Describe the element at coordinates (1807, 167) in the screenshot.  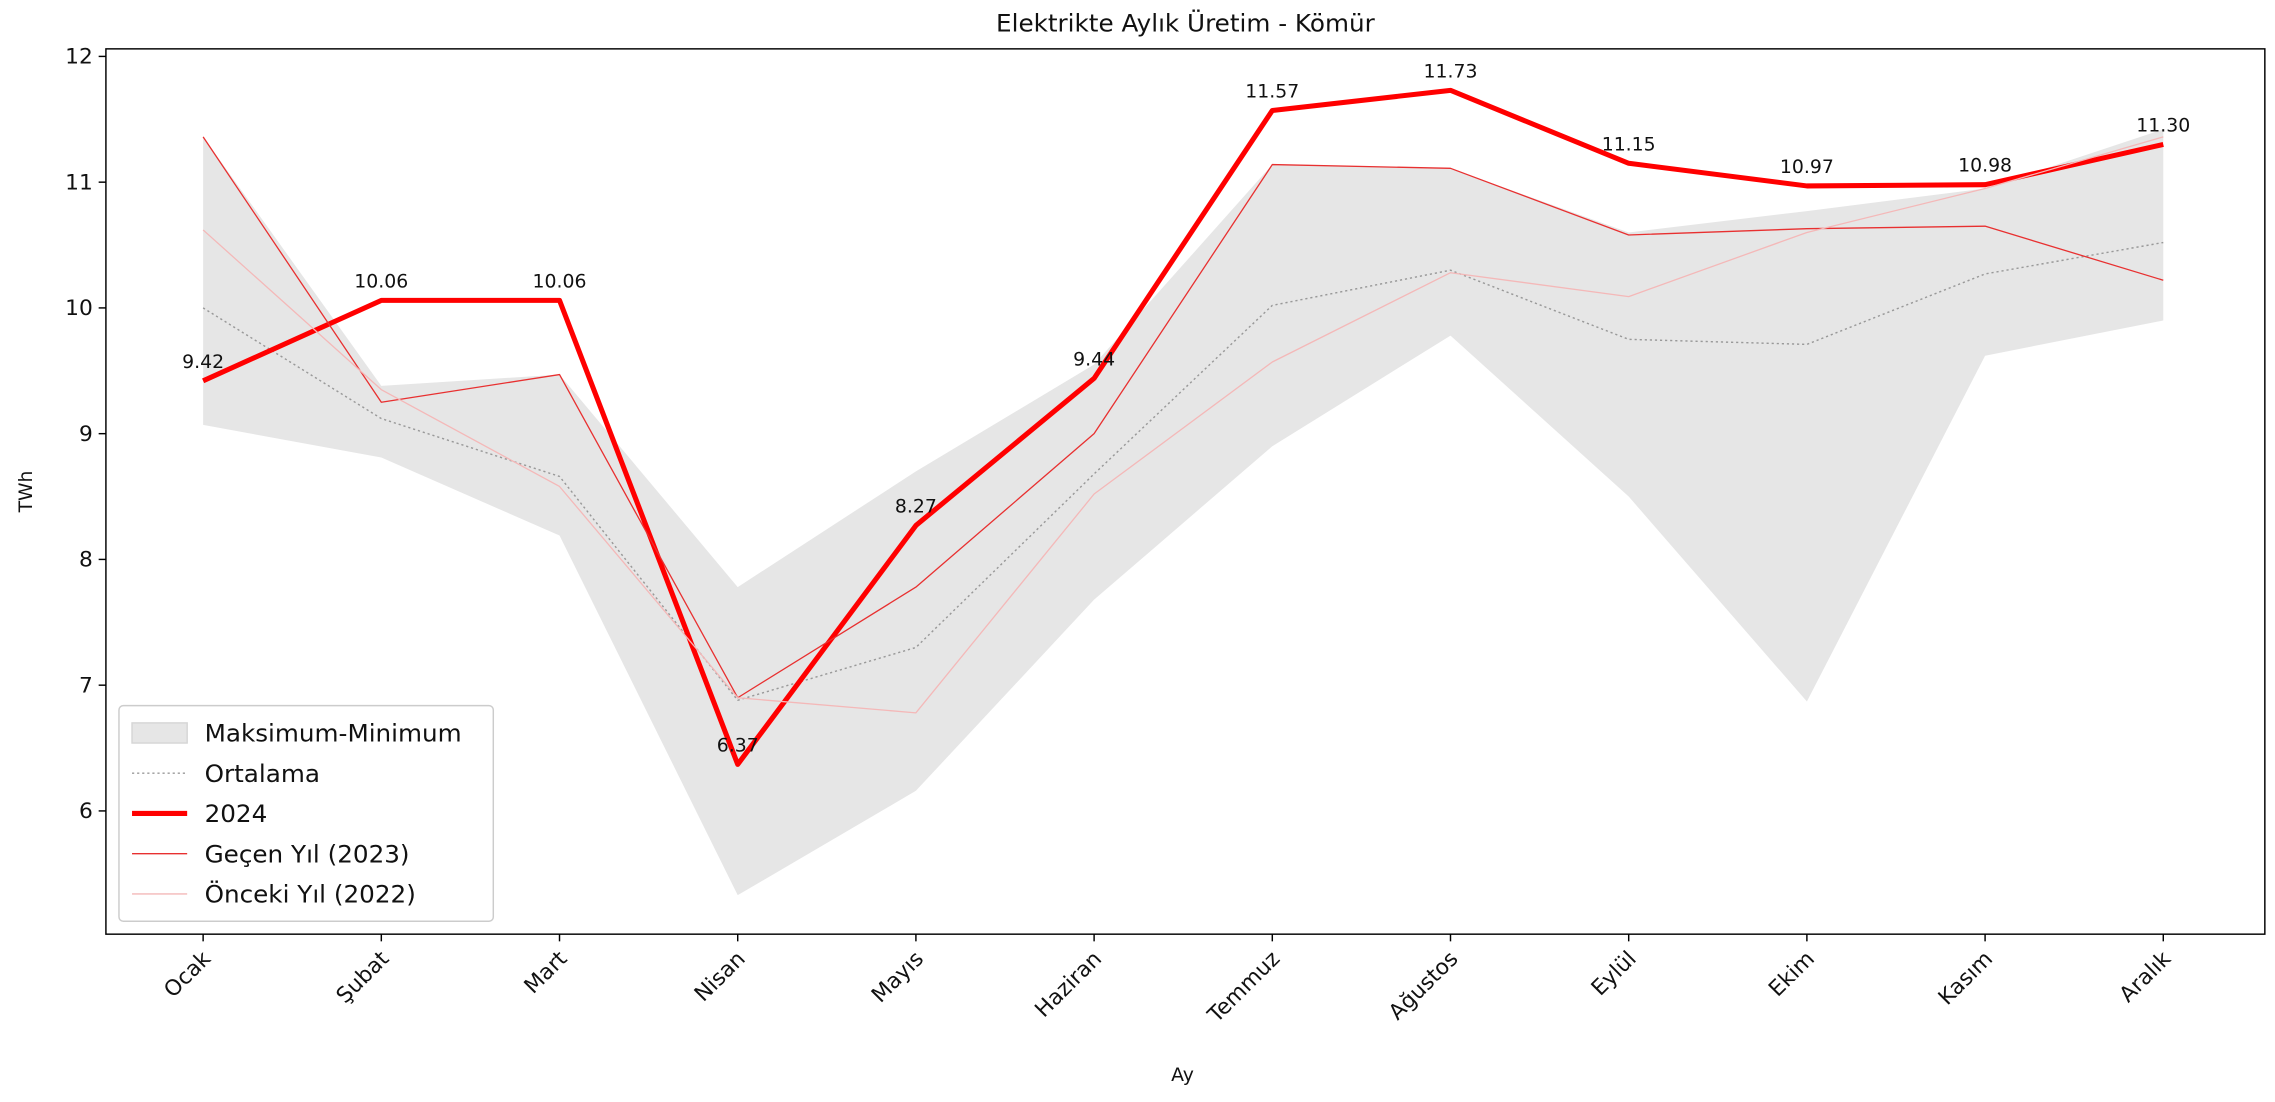
I see `data-label: 10.97` at that location.